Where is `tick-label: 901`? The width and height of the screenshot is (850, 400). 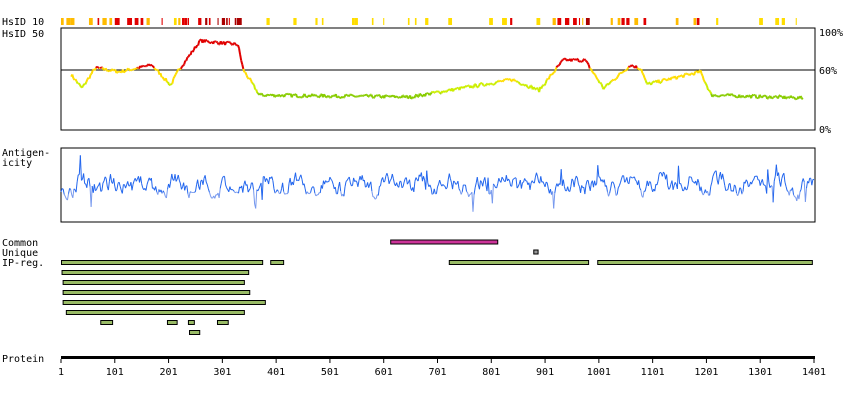
tick-label: 901 is located at coordinates (545, 372).